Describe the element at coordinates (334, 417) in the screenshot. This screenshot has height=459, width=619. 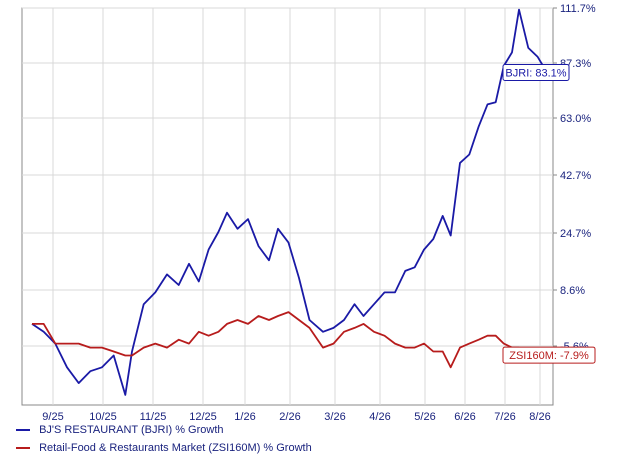
I see `x-tick-label: 3/26` at that location.